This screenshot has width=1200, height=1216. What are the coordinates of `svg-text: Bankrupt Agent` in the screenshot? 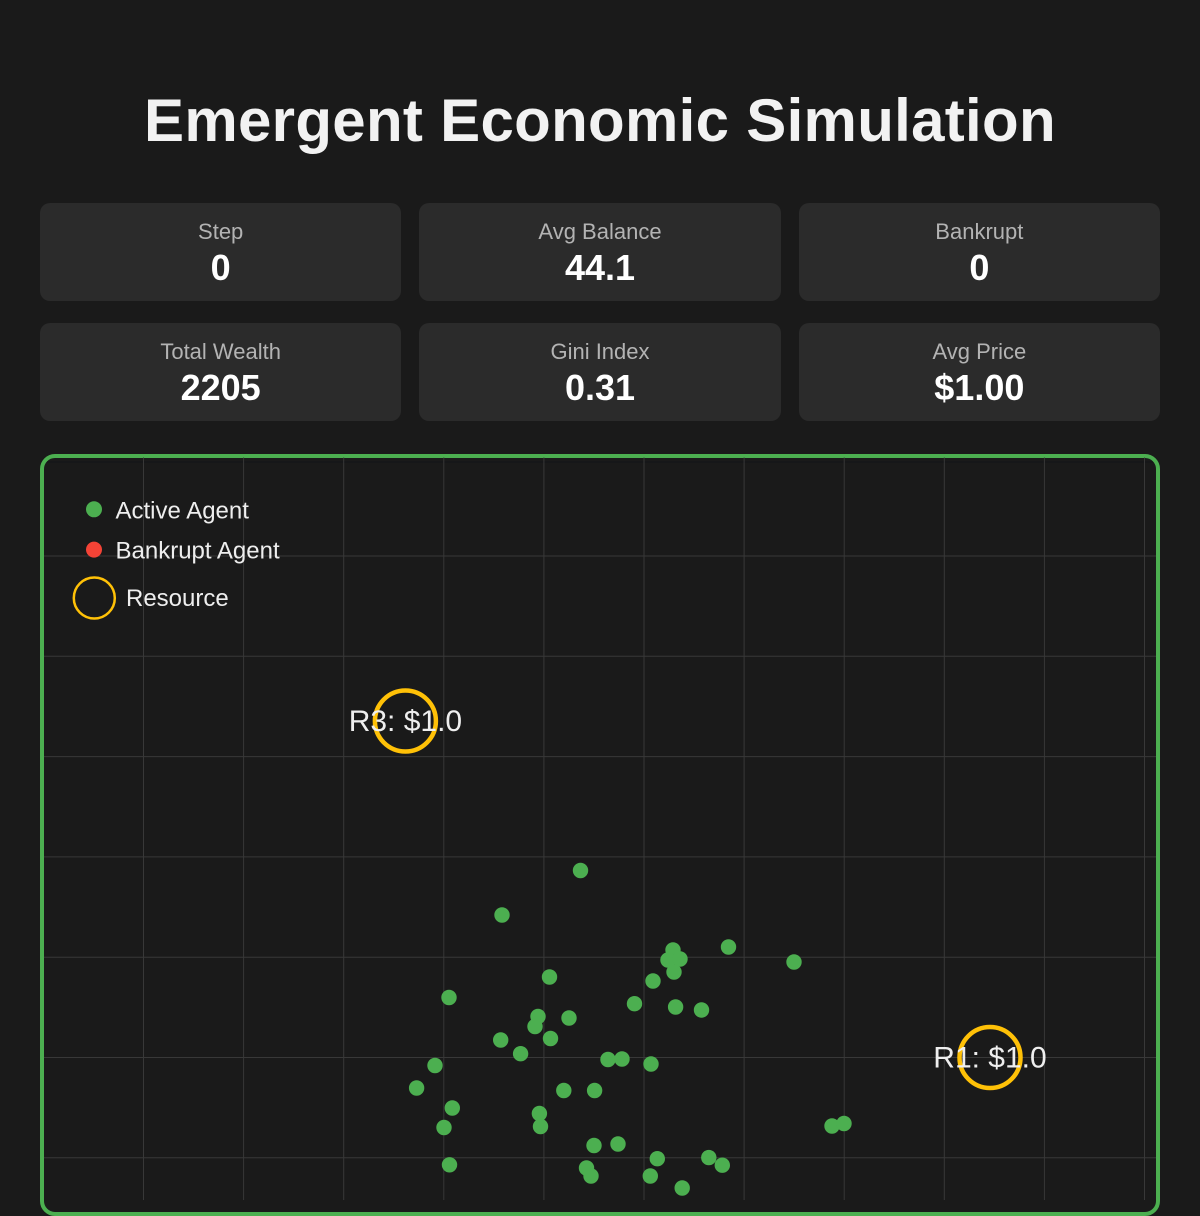 It's located at (198, 551).